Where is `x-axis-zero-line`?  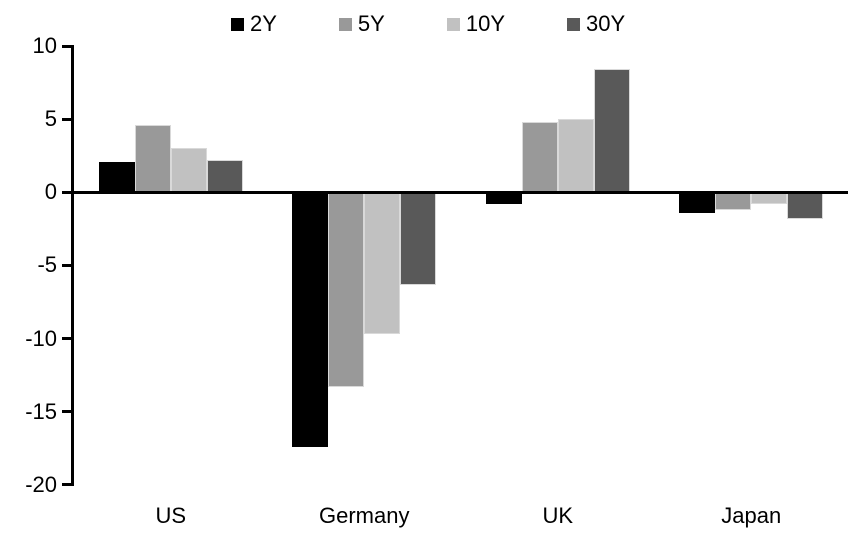 x-axis-zero-line is located at coordinates (459, 192).